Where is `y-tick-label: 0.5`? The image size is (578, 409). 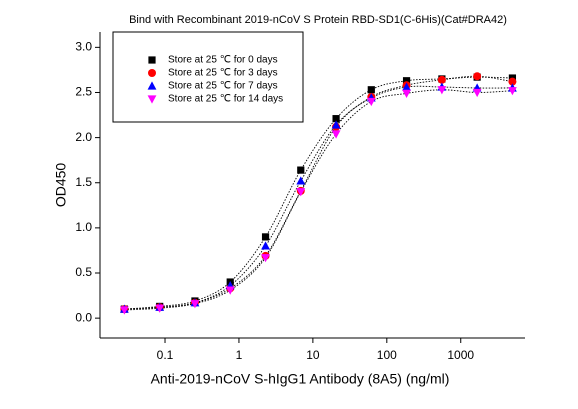 y-tick-label: 0.5 is located at coordinates (83, 272).